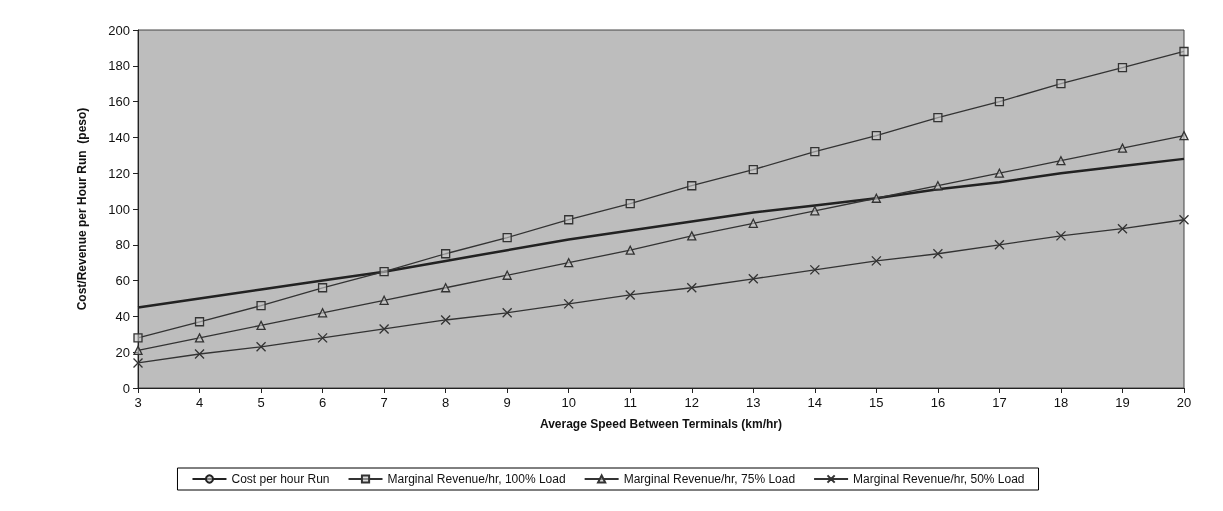 The width and height of the screenshot is (1223, 511). Describe the element at coordinates (322, 402) in the screenshot. I see `x-tick-label: 6` at that location.